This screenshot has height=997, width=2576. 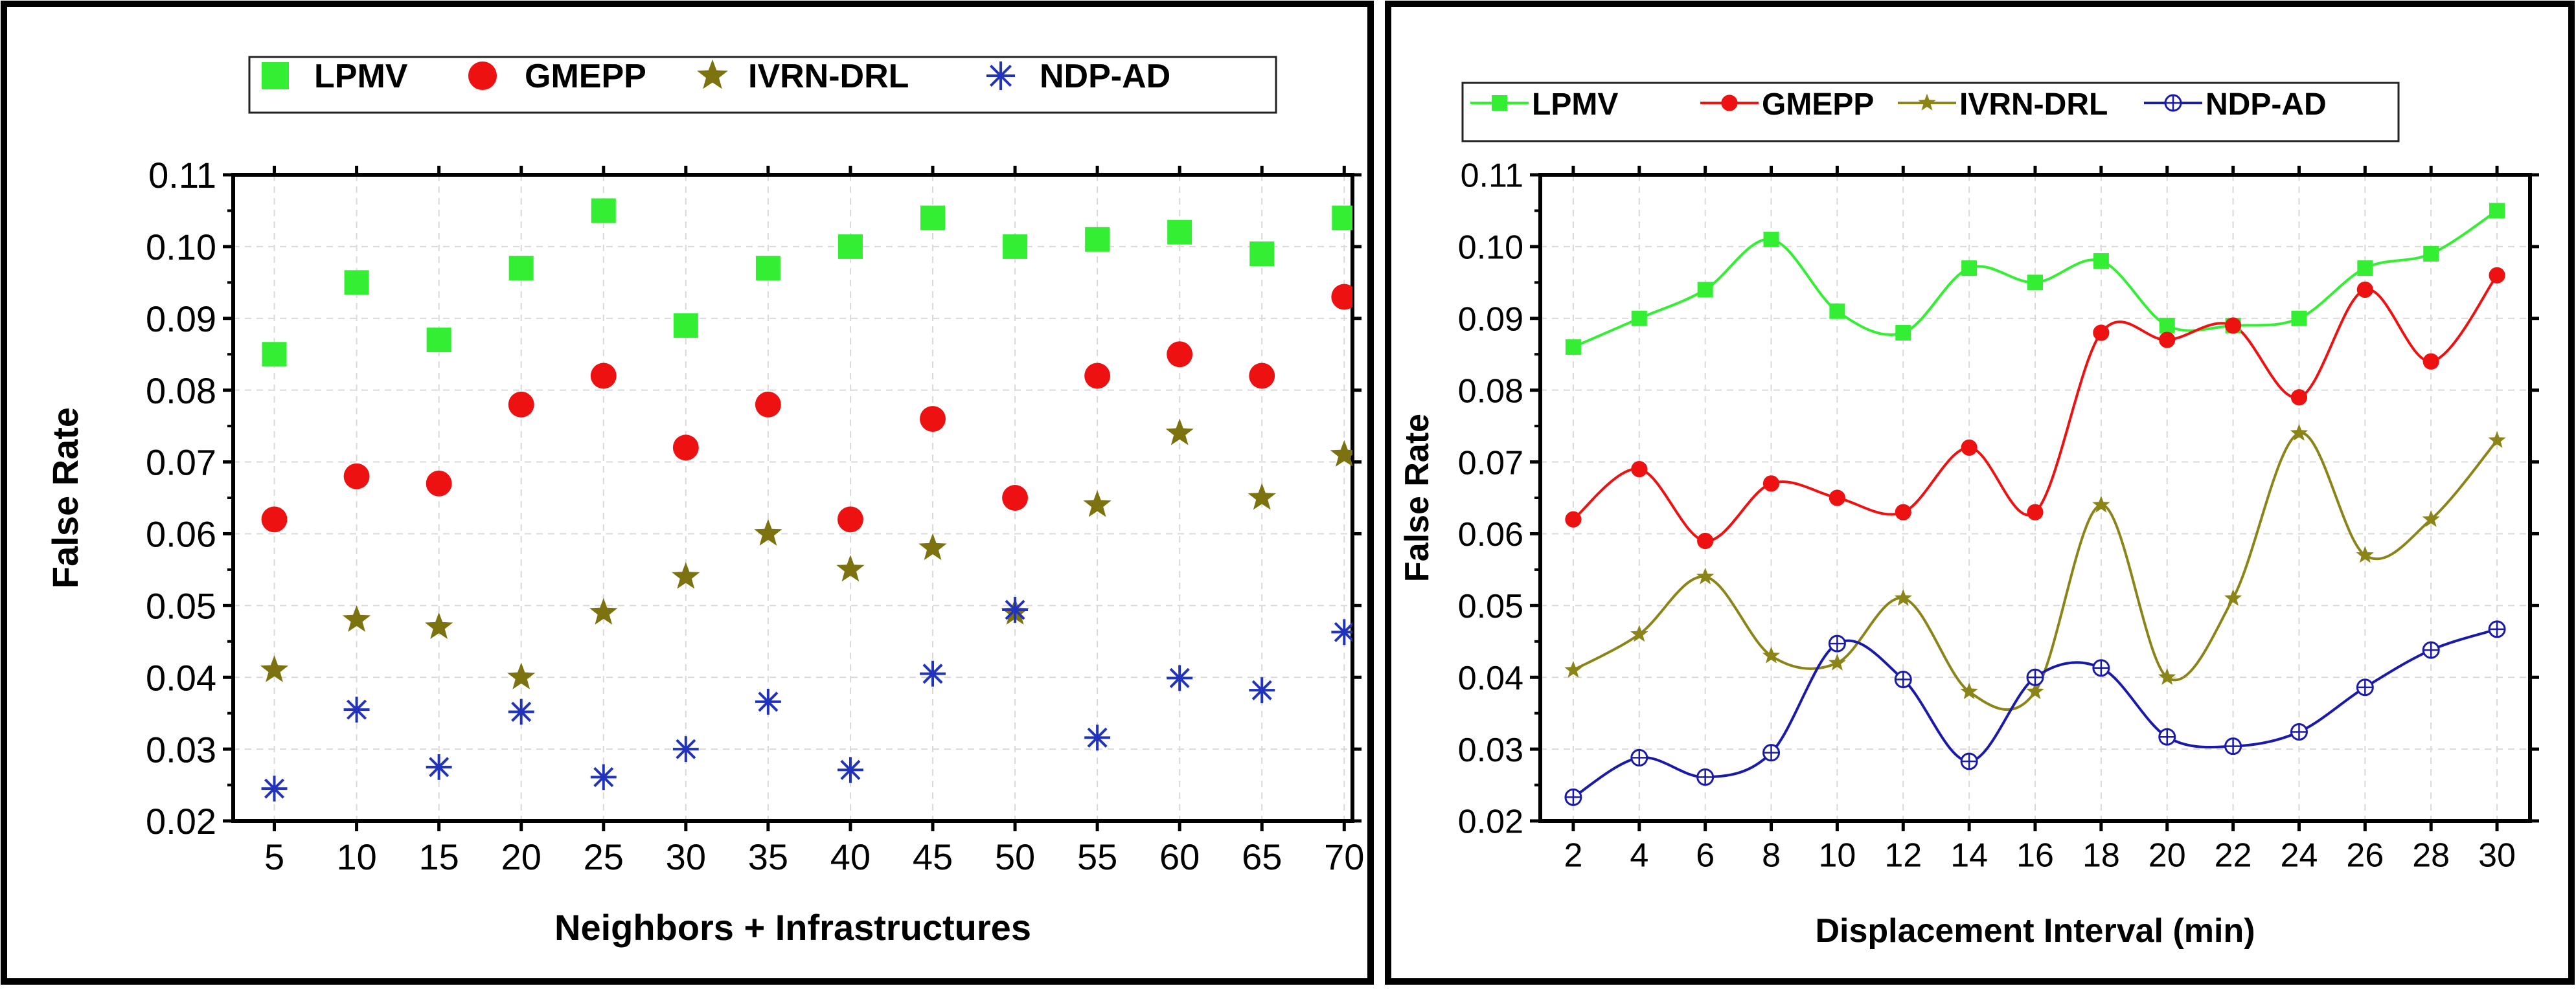 What do you see at coordinates (182, 175) in the screenshot?
I see `y-tick-label: 0.11` at bounding box center [182, 175].